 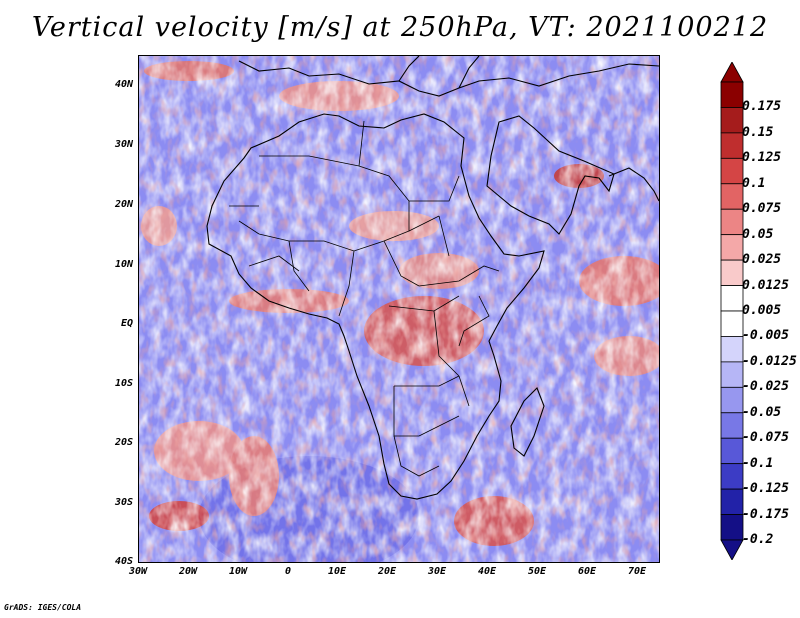 I want to click on mediterranean-coast, so click(x=448, y=78).